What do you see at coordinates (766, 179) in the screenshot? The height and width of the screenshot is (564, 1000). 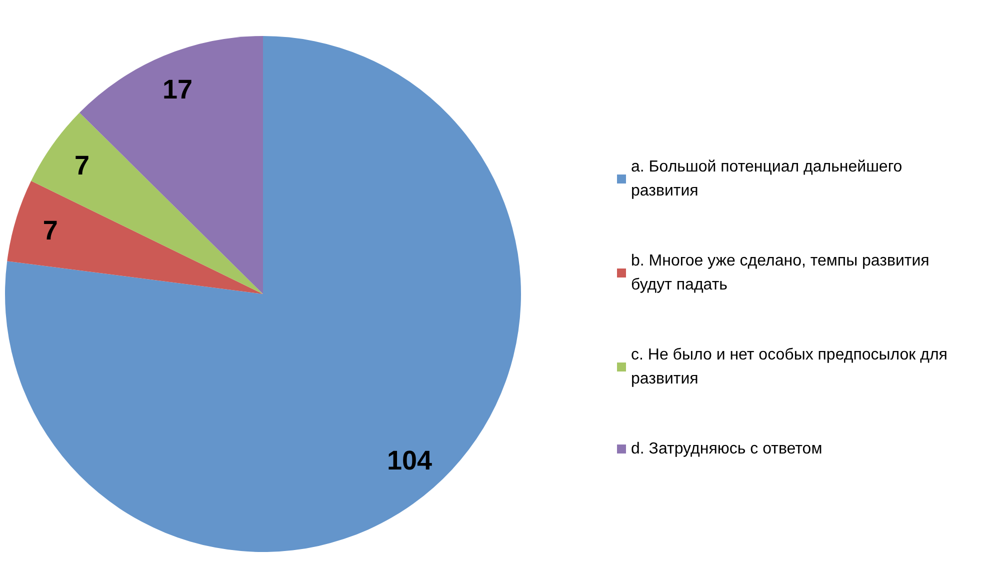 I see `legend-label: a. Большой потенциал дальнейшего развития` at bounding box center [766, 179].